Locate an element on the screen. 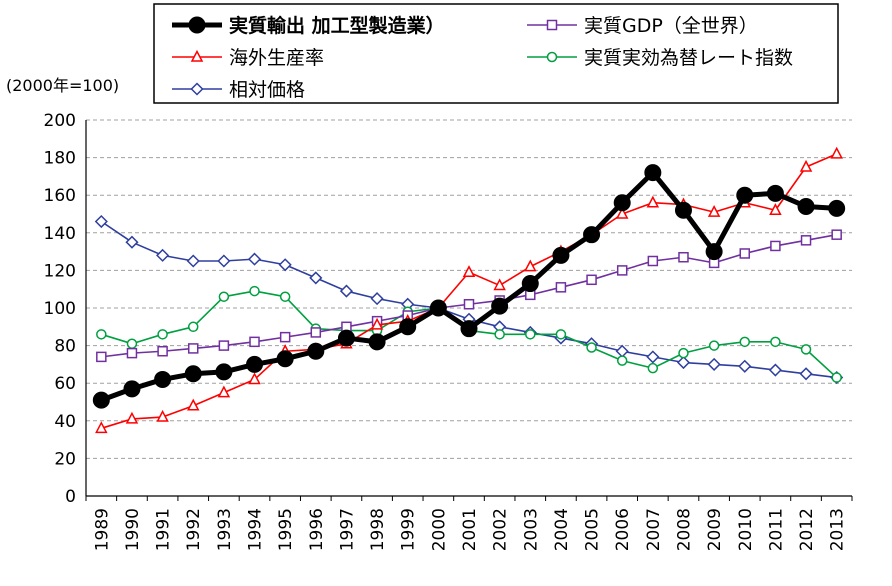 This screenshot has height=586, width=892. y-tick-label: 0 is located at coordinates (70, 497).